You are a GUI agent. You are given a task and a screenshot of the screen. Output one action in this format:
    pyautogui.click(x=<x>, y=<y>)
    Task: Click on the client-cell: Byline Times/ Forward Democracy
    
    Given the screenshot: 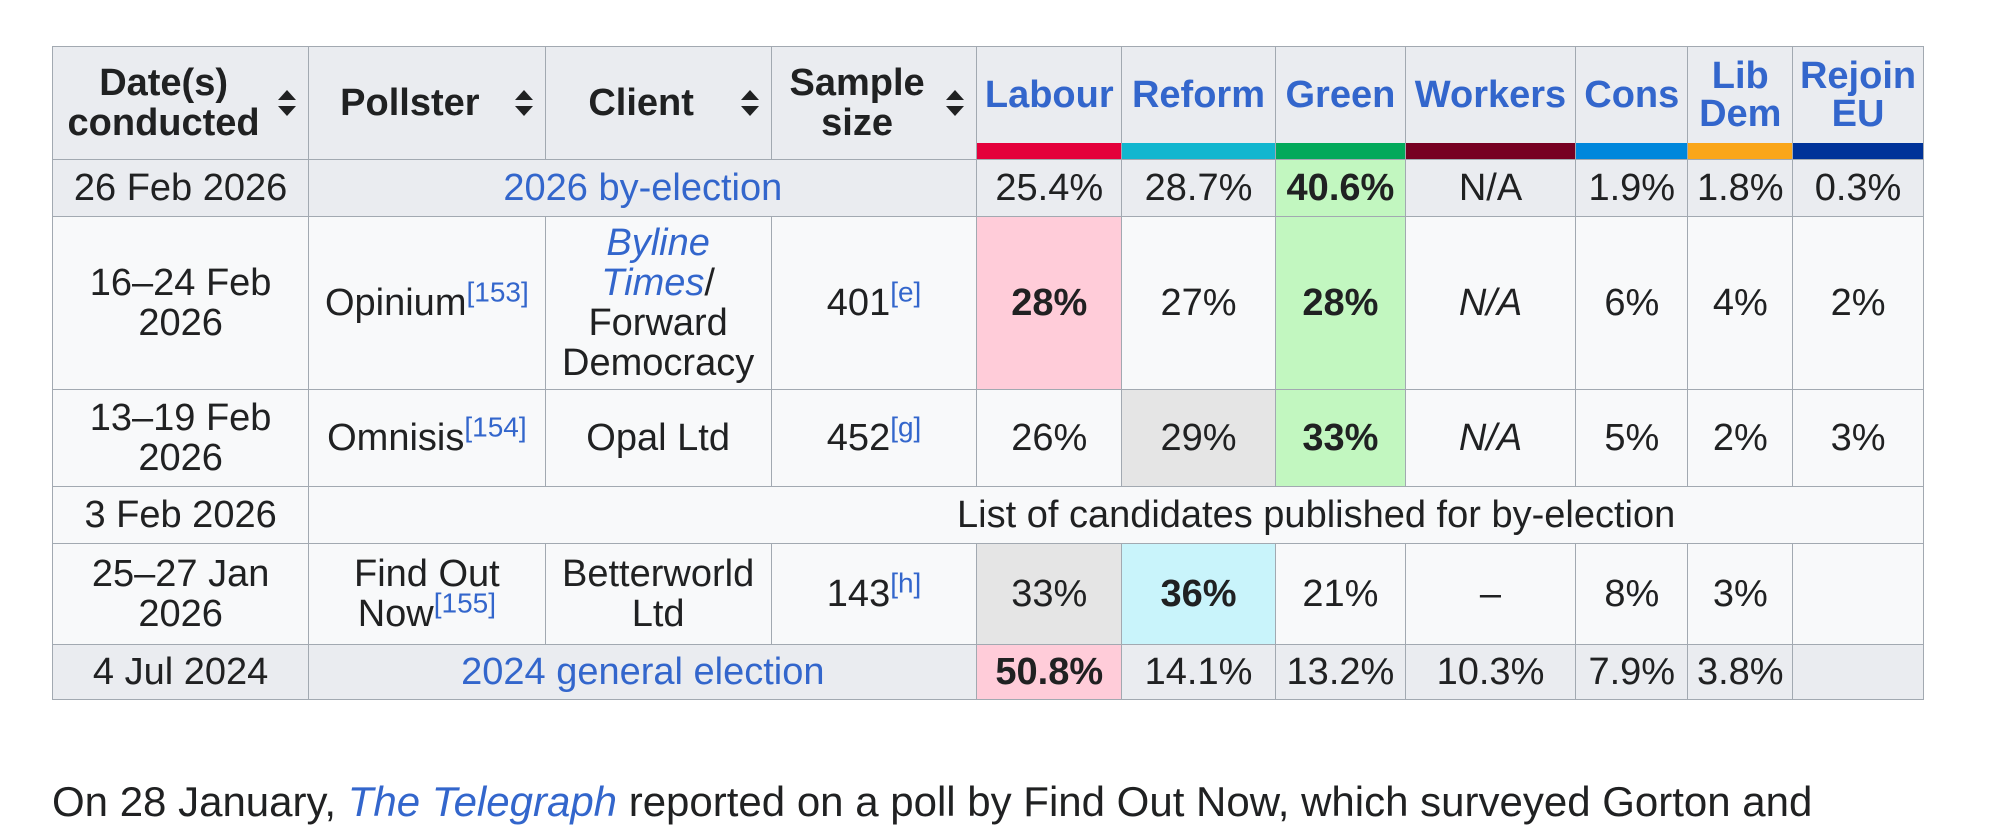 What is the action you would take?
    pyautogui.click(x=658, y=303)
    